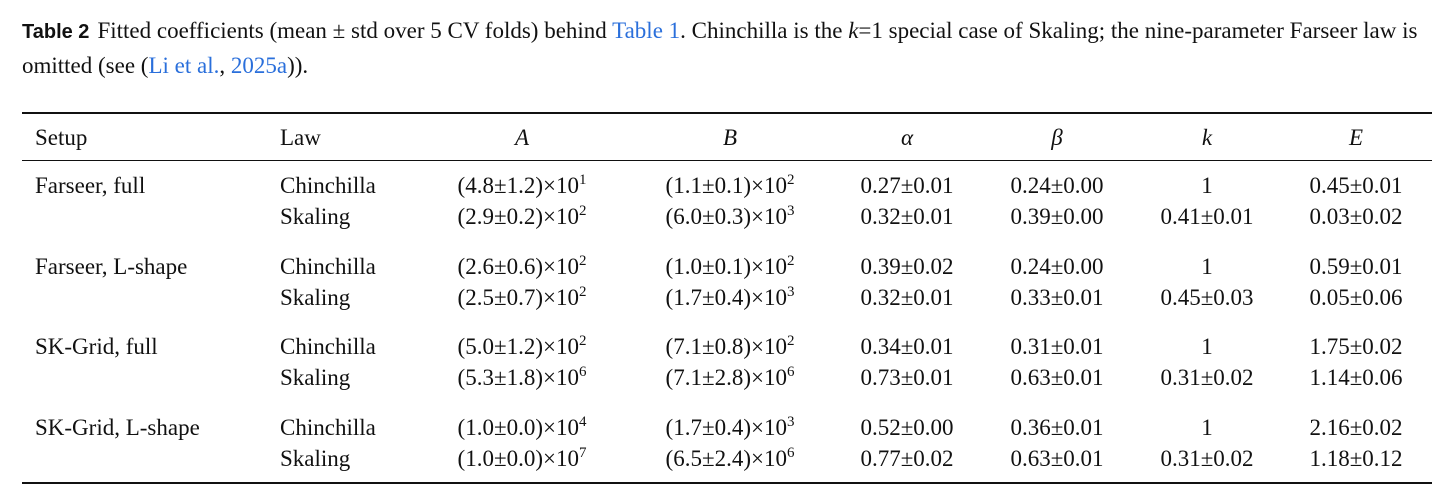 Image resolution: width=1451 pixels, height=504 pixels. I want to click on setup-cell: Farseer, full, so click(90, 185).